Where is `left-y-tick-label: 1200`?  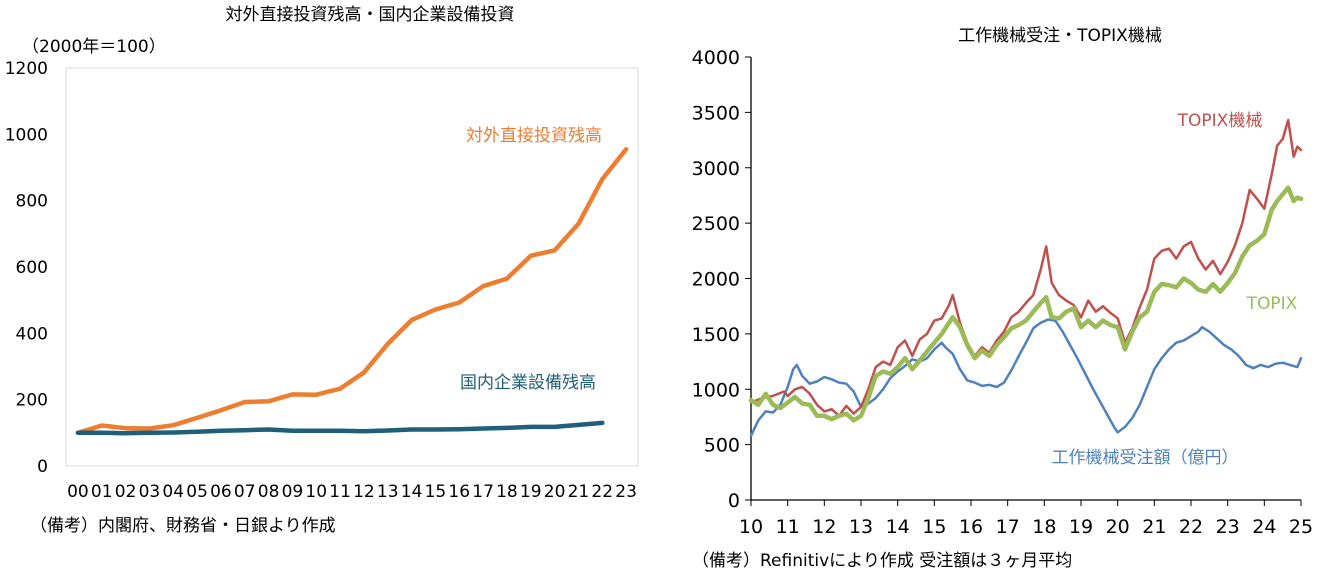 left-y-tick-label: 1200 is located at coordinates (26, 69).